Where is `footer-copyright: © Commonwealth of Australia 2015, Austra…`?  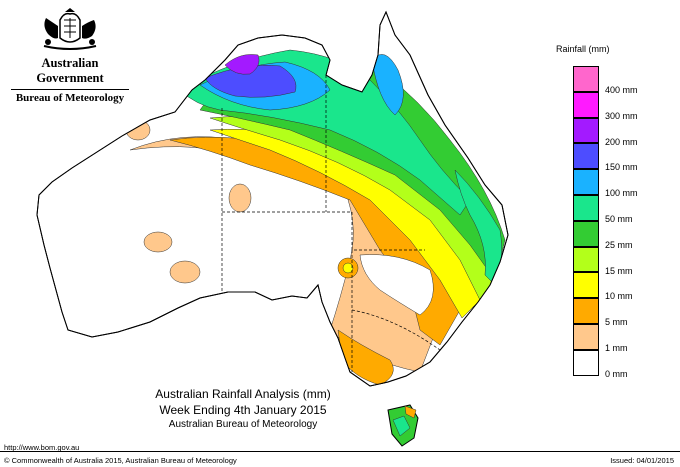 footer-copyright: © Commonwealth of Australia 2015, Austra… is located at coordinates (120, 460).